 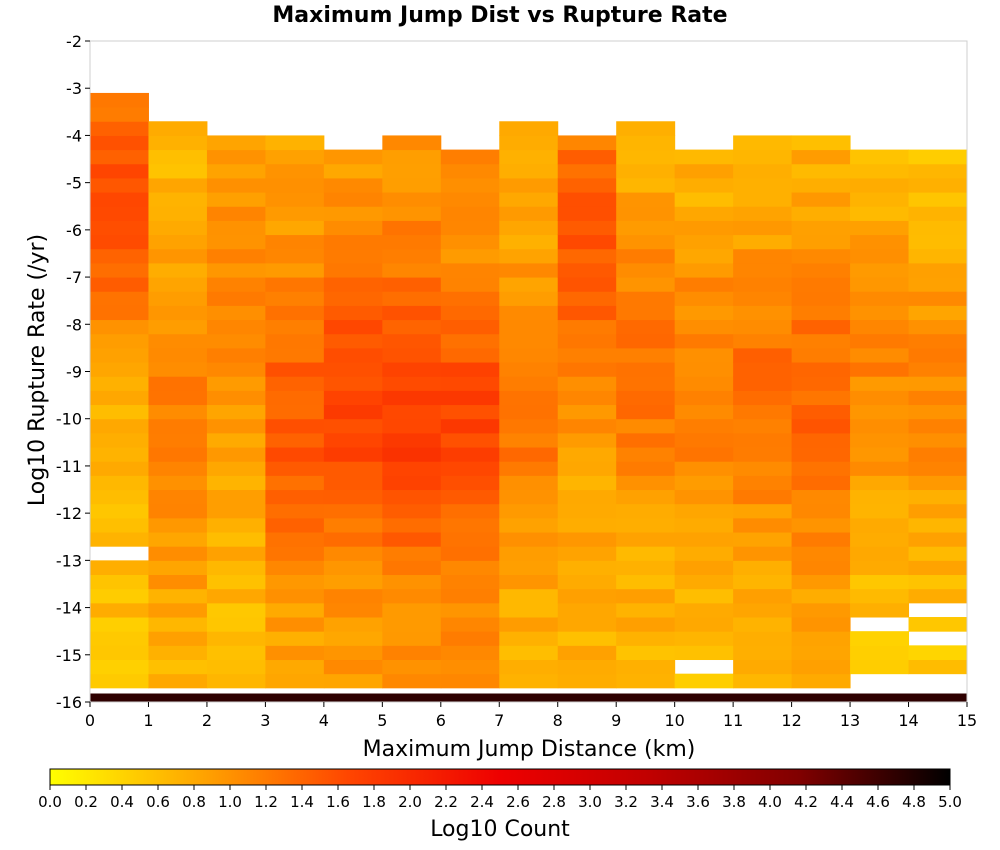 I want to click on colorbar-tick-label: 2.8, so click(x=554, y=802).